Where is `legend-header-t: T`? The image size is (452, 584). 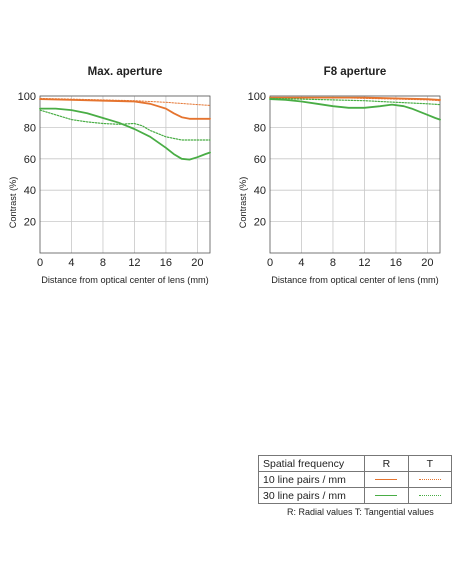
legend-header-t: T is located at coordinates (429, 463).